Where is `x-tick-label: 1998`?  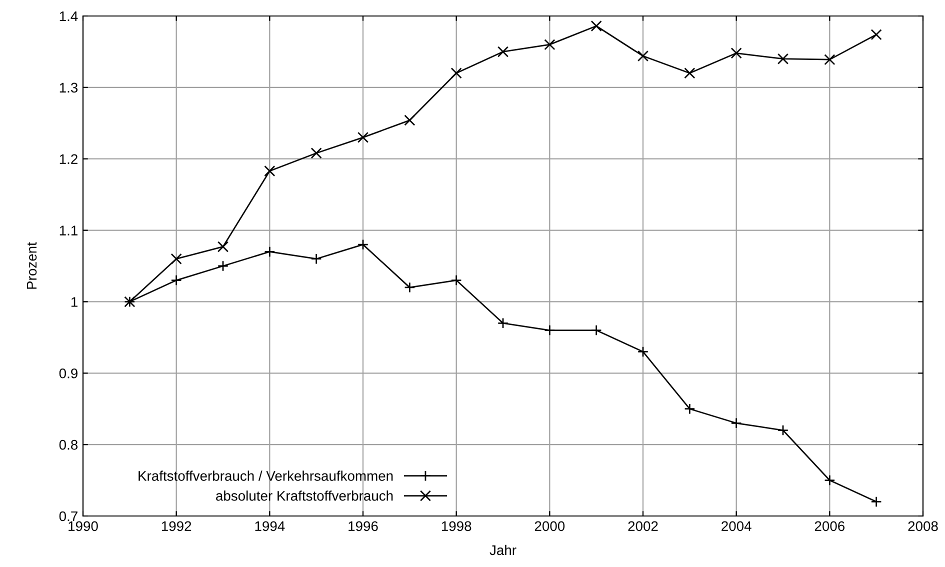
x-tick-label: 1998 is located at coordinates (457, 526).